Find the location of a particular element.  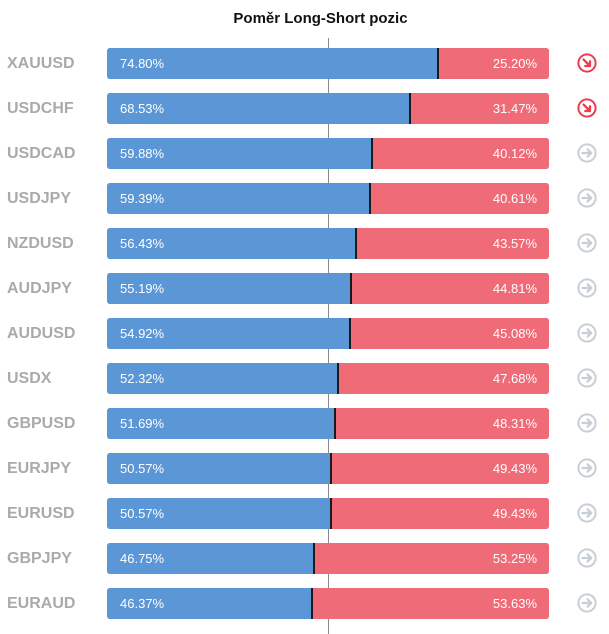

long-percent-label: 46.37% is located at coordinates (142, 603).